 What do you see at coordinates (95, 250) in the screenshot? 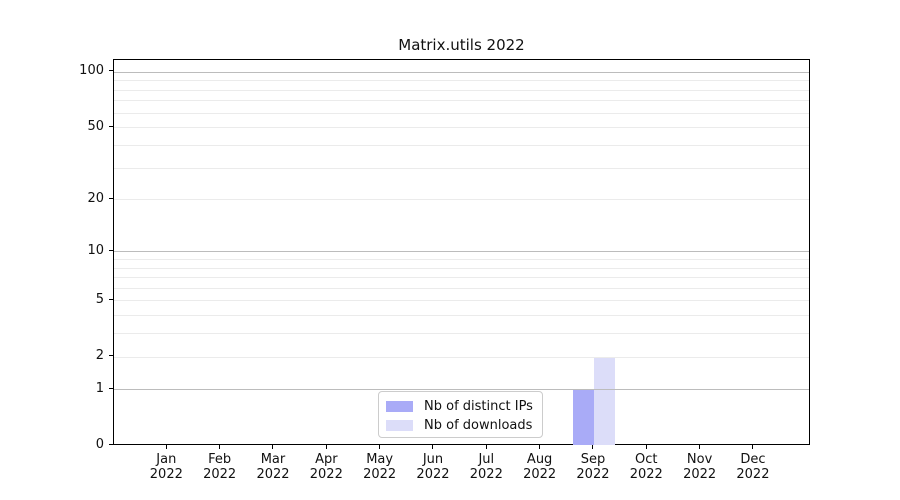
I see `y-tick-label: 10` at bounding box center [95, 250].